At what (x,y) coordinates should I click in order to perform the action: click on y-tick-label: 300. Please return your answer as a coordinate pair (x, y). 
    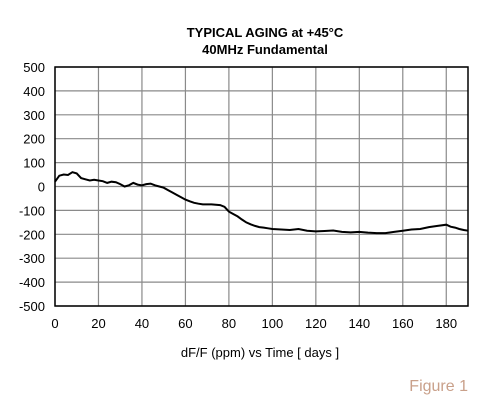
    Looking at the image, I should click on (34, 115).